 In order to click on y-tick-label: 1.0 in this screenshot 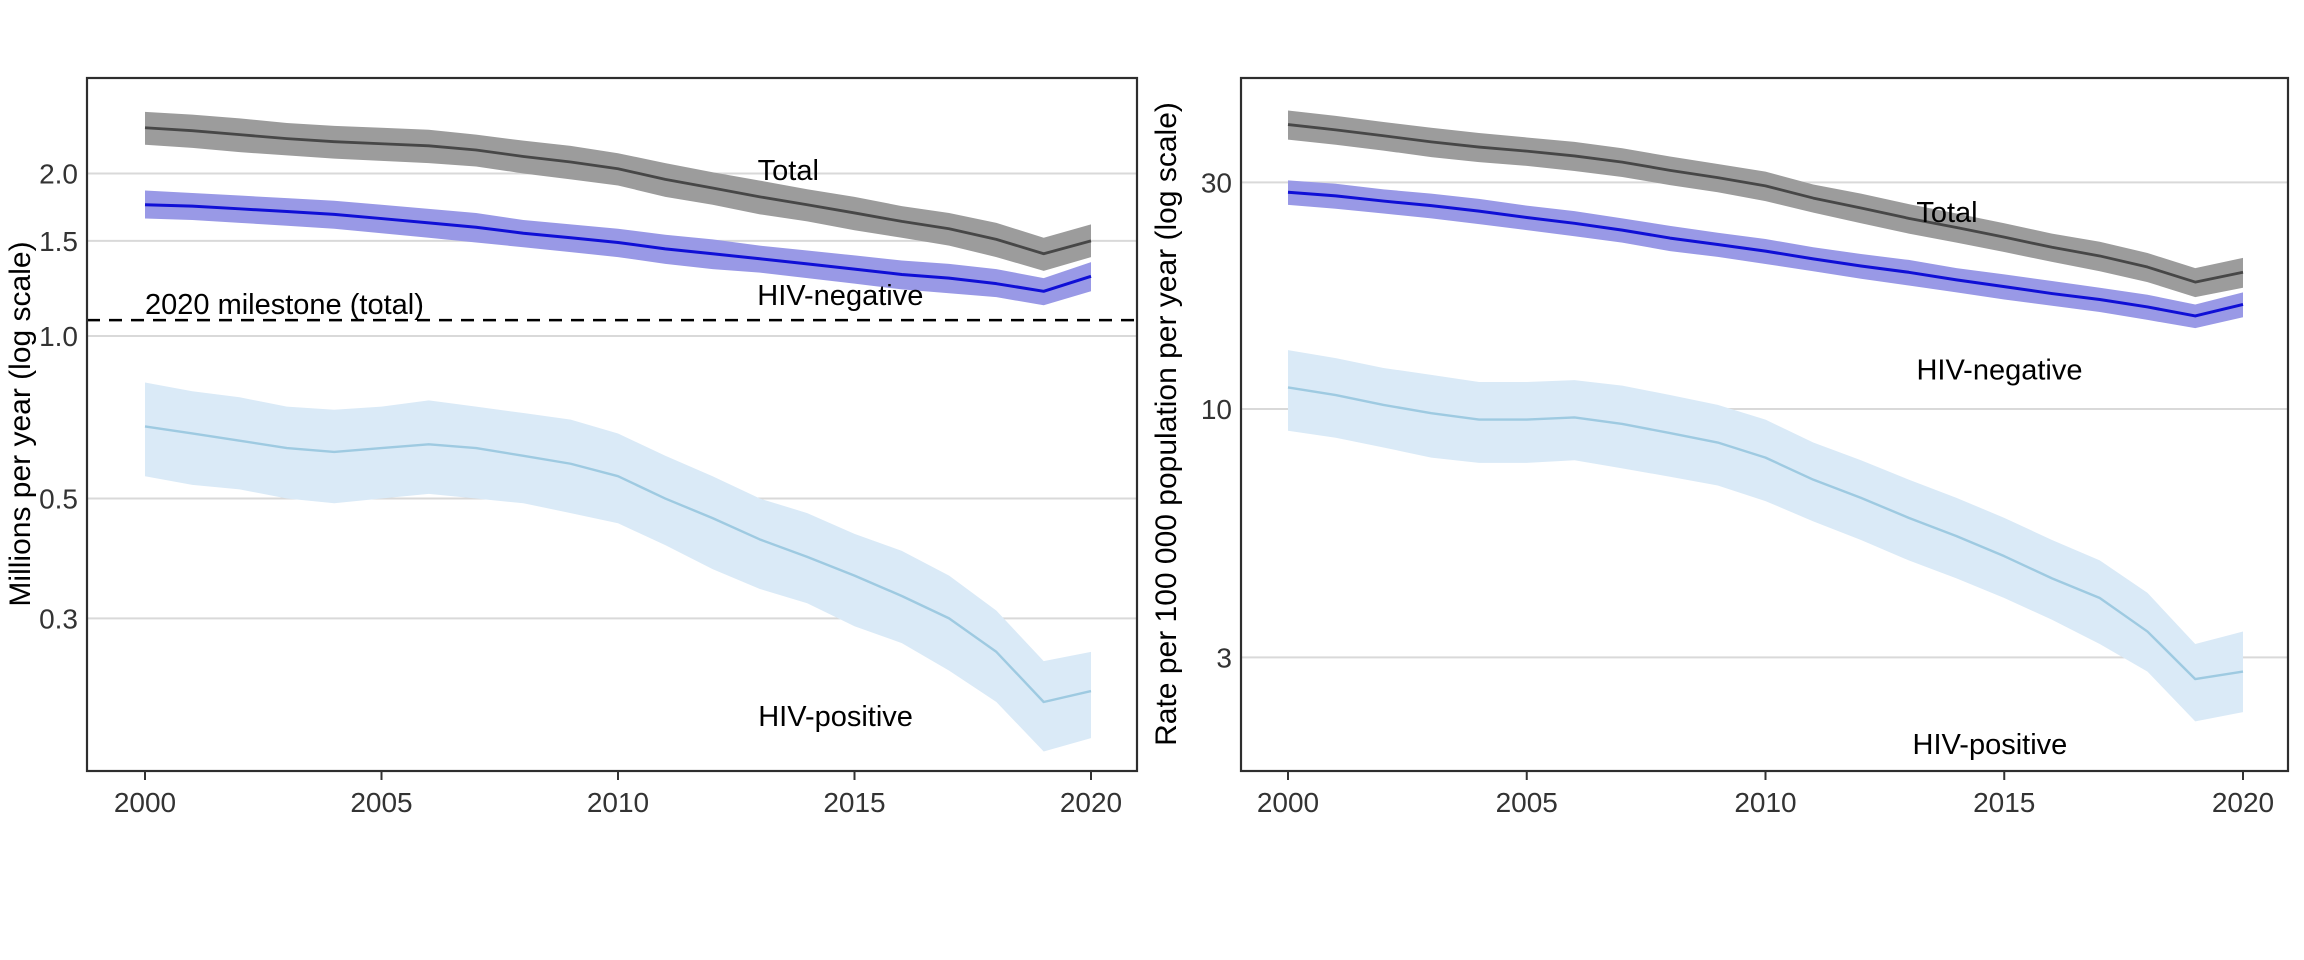, I will do `click(58, 336)`.